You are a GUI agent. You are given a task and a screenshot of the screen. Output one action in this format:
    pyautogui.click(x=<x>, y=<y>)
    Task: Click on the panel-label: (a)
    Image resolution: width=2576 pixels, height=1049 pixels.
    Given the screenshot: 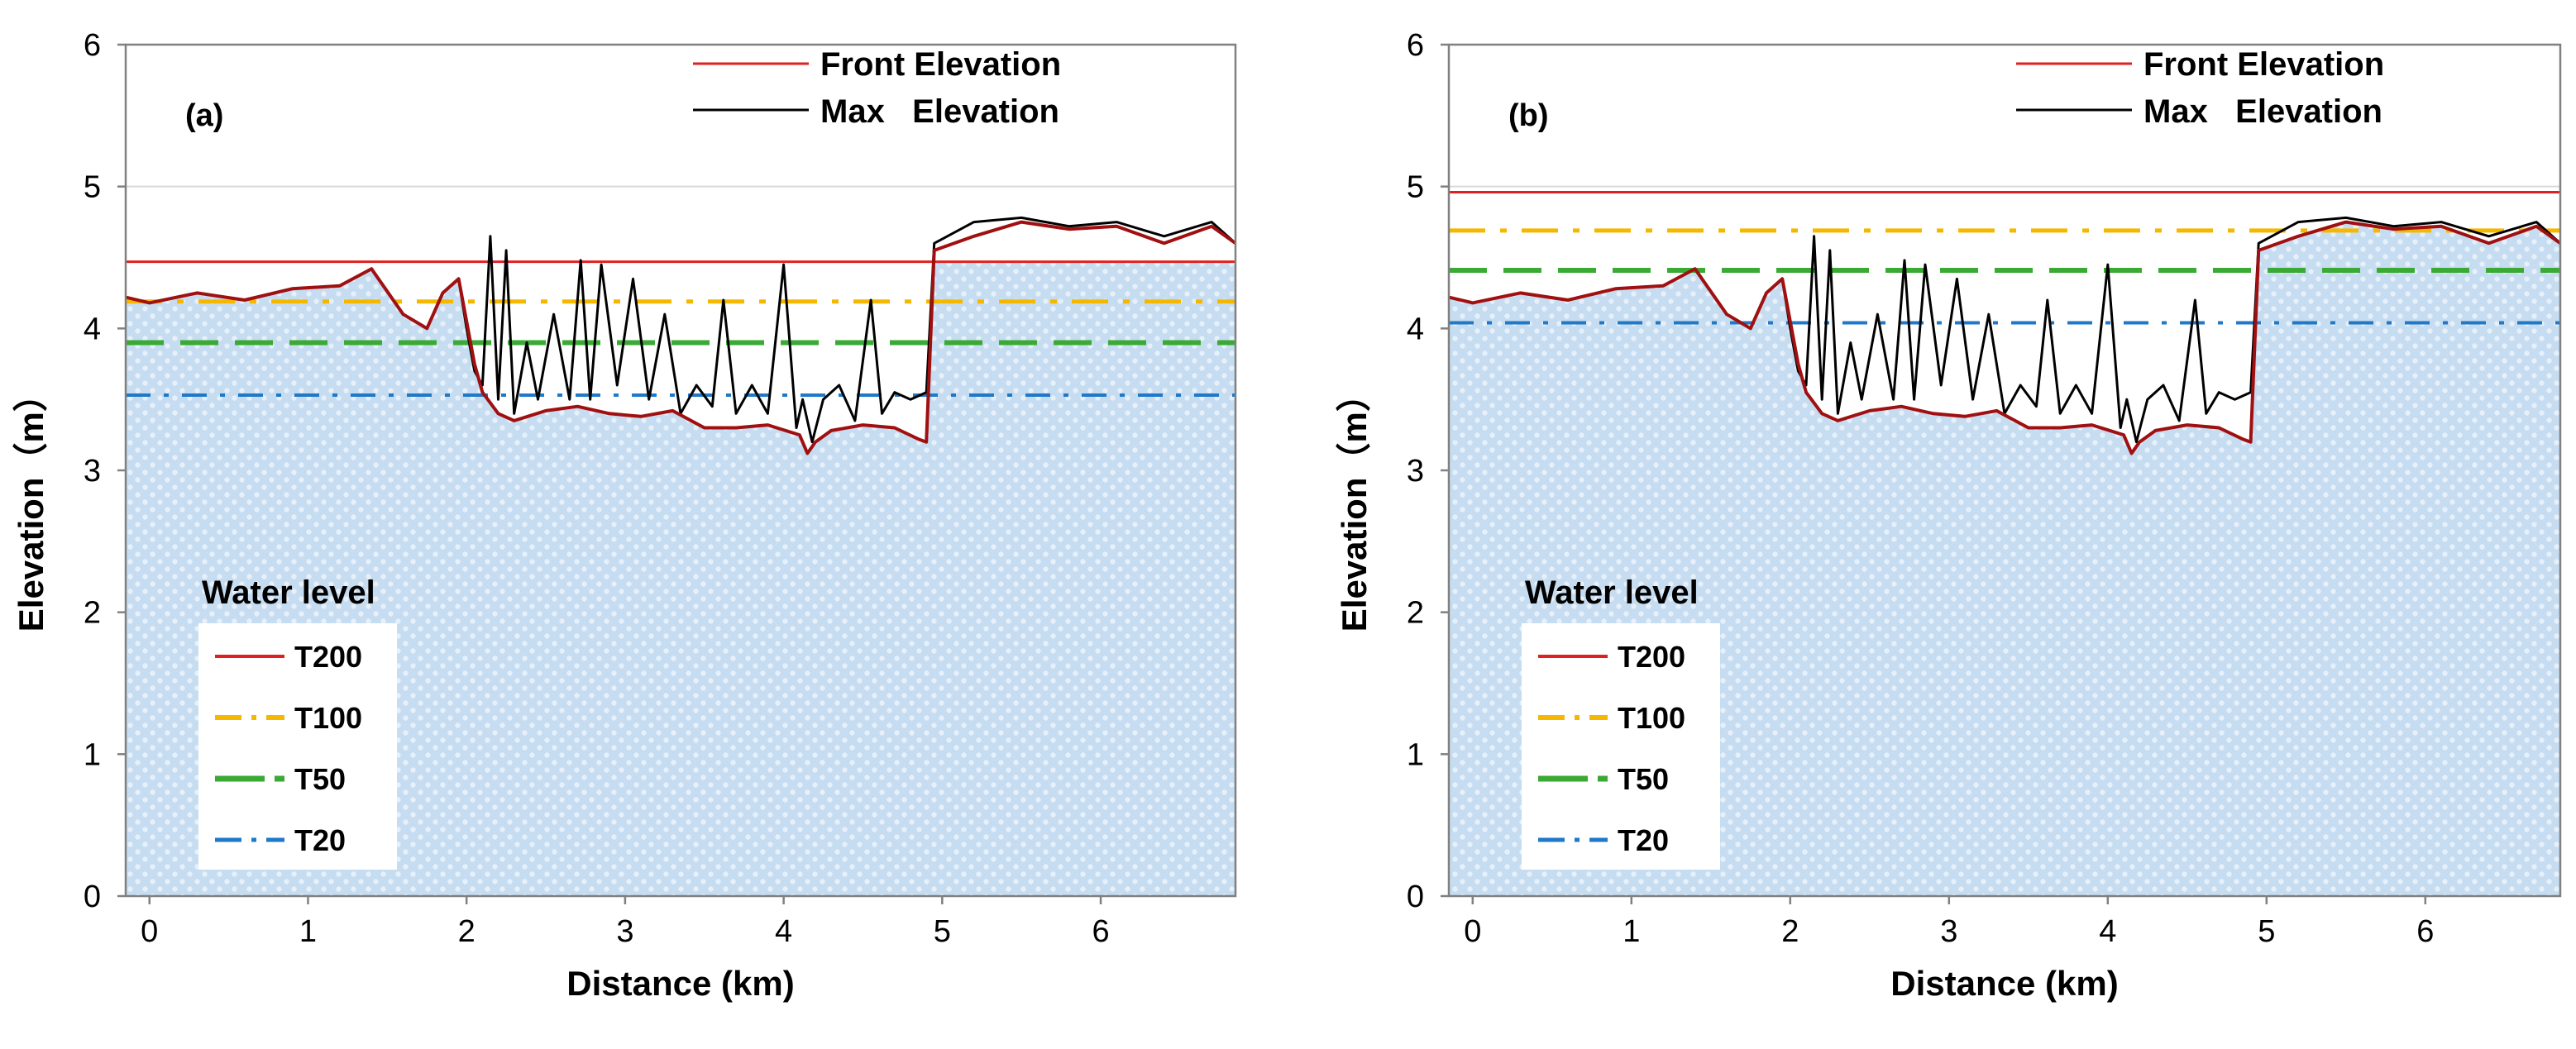 What is the action you would take?
    pyautogui.click(x=204, y=115)
    